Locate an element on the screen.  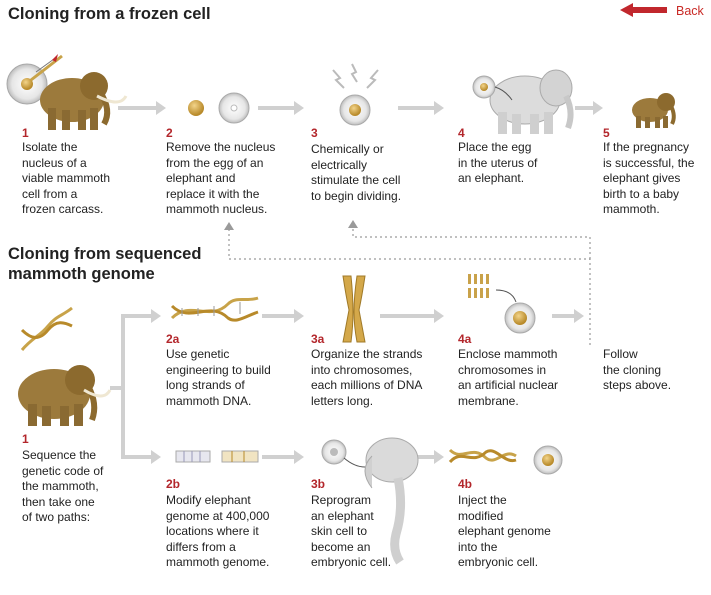
top-flow-arrows is located at coordinates (360, 108).